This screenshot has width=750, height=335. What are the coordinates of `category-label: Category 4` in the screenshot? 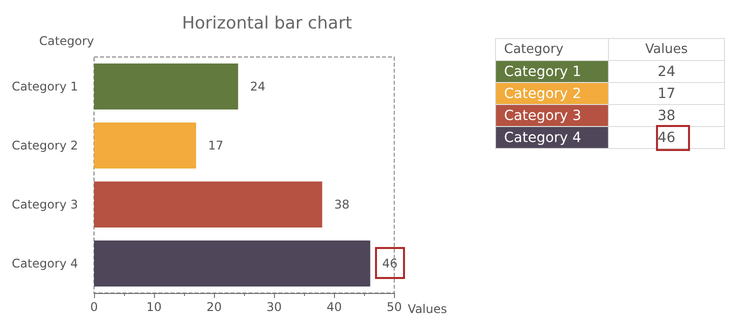 It's located at (543, 138).